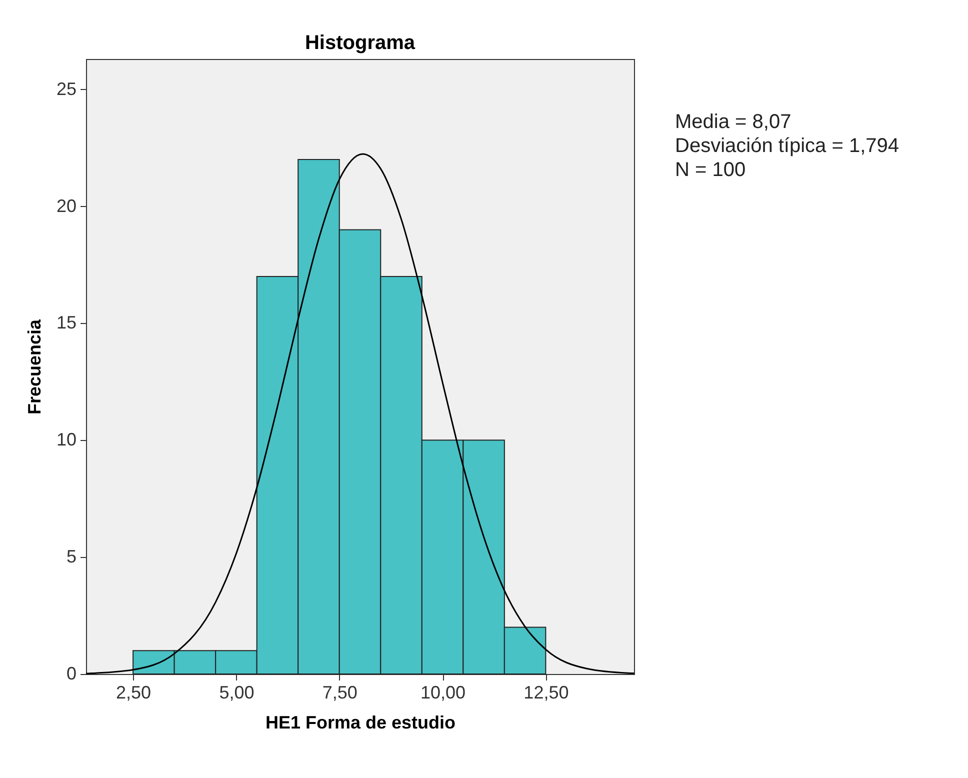  I want to click on y-tick-label: 10, so click(66, 440).